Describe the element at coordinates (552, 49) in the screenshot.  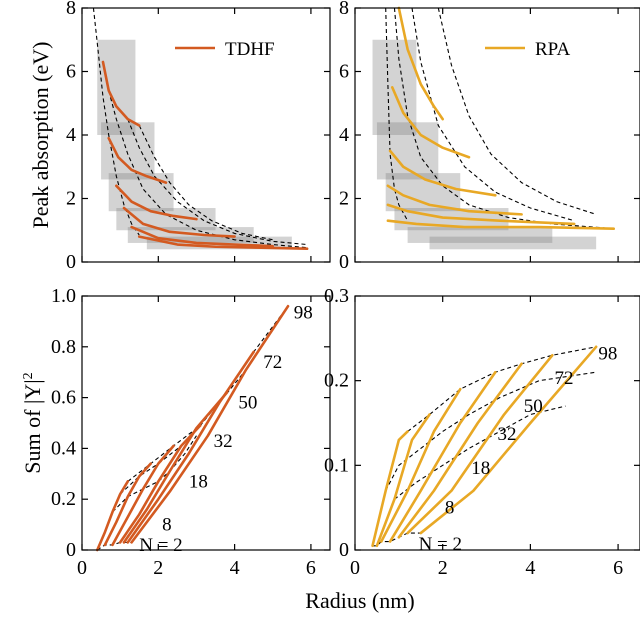
I see `legend-label: RPA` at that location.